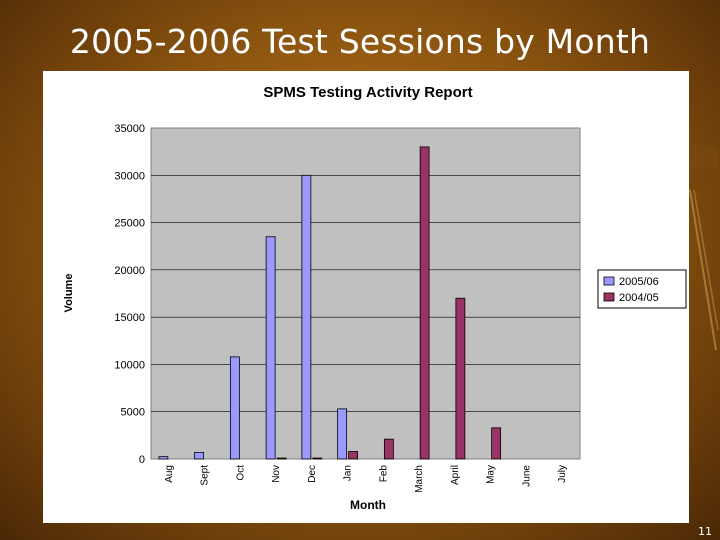 The image size is (720, 540). What do you see at coordinates (163, 458) in the screenshot?
I see `bar-2005-06-aug` at bounding box center [163, 458].